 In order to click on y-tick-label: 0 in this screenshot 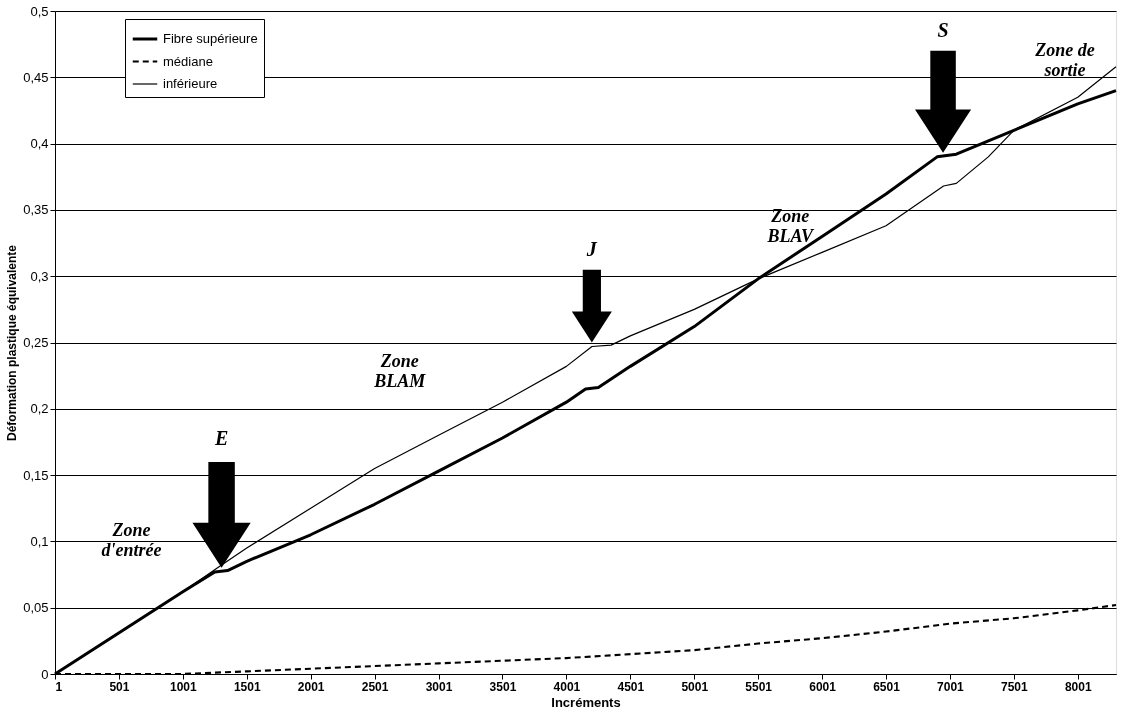, I will do `click(45, 674)`.